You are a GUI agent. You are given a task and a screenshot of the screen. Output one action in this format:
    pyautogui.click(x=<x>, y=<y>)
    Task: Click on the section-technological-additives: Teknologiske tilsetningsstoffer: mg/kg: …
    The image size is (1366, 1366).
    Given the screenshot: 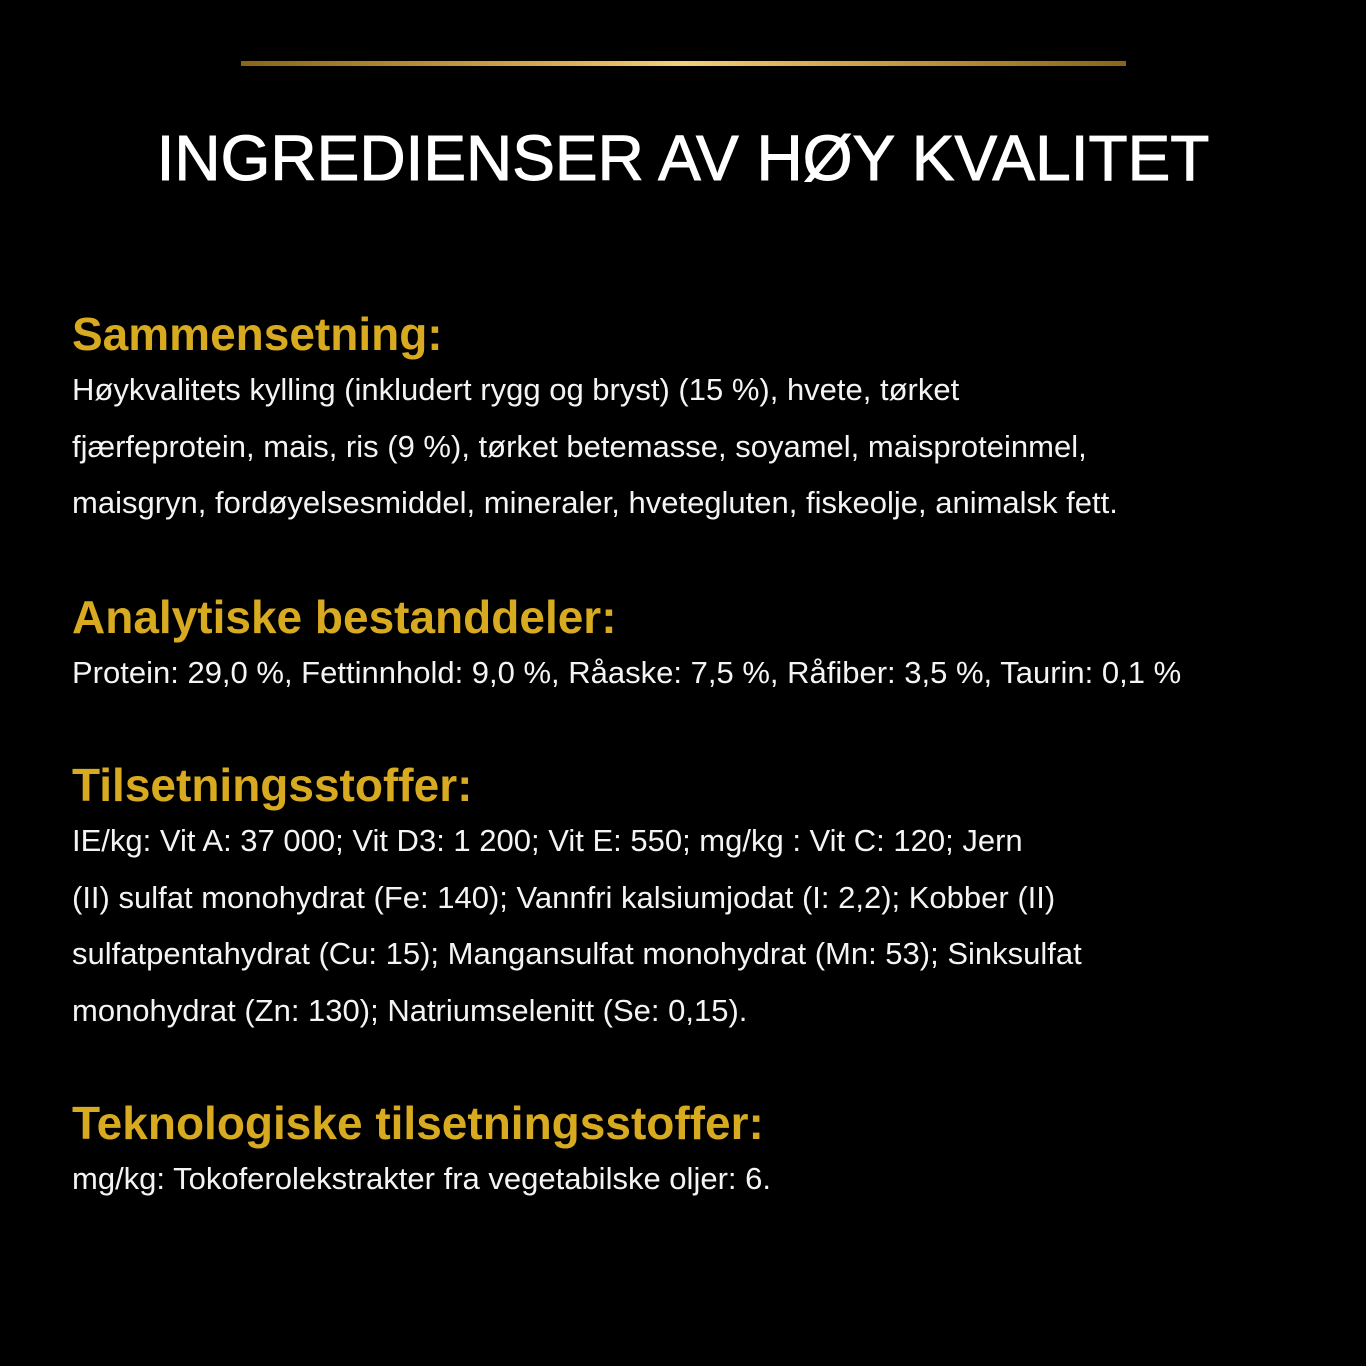 What is the action you would take?
    pyautogui.click(x=421, y=1151)
    